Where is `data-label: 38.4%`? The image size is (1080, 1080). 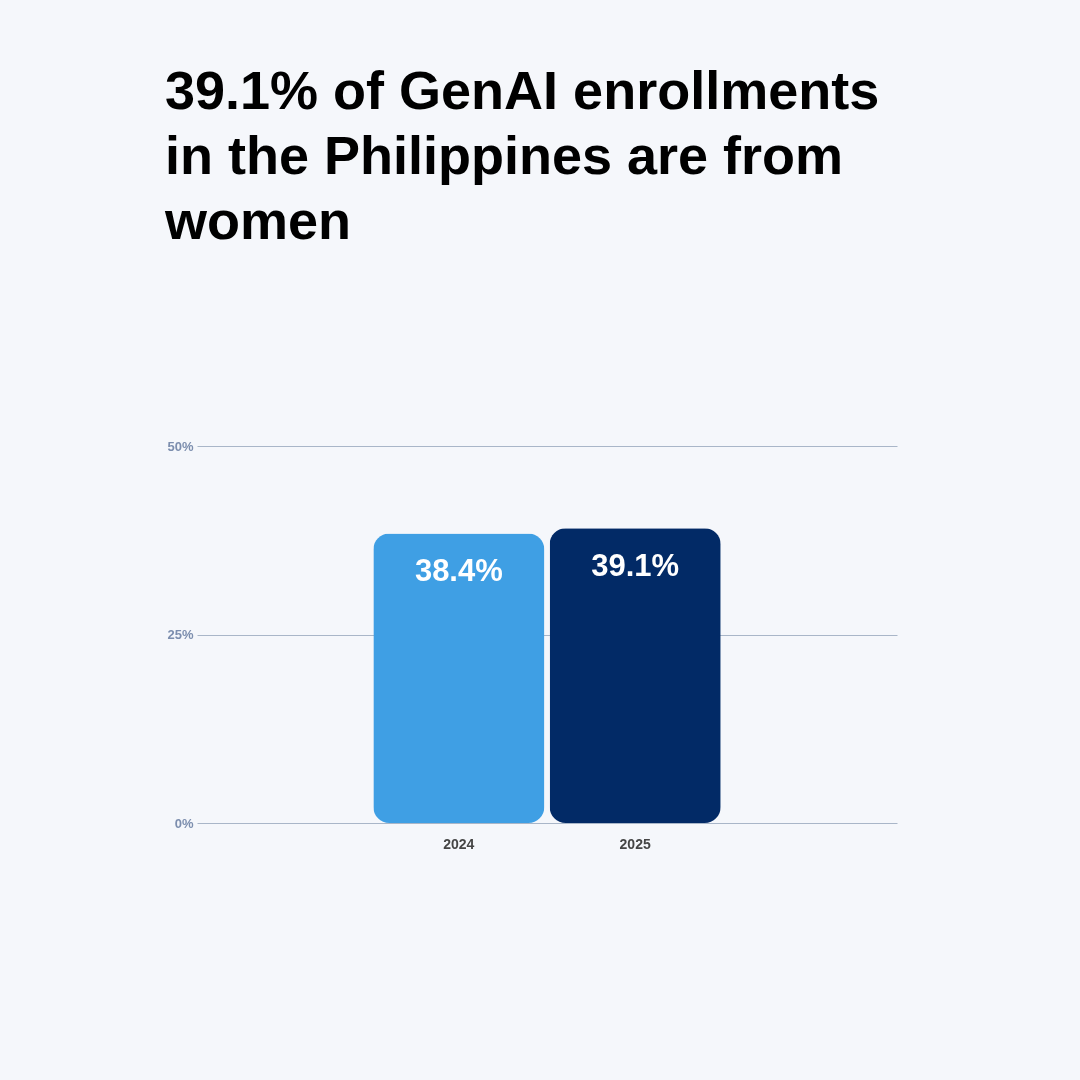
data-label: 38.4% is located at coordinates (458, 571).